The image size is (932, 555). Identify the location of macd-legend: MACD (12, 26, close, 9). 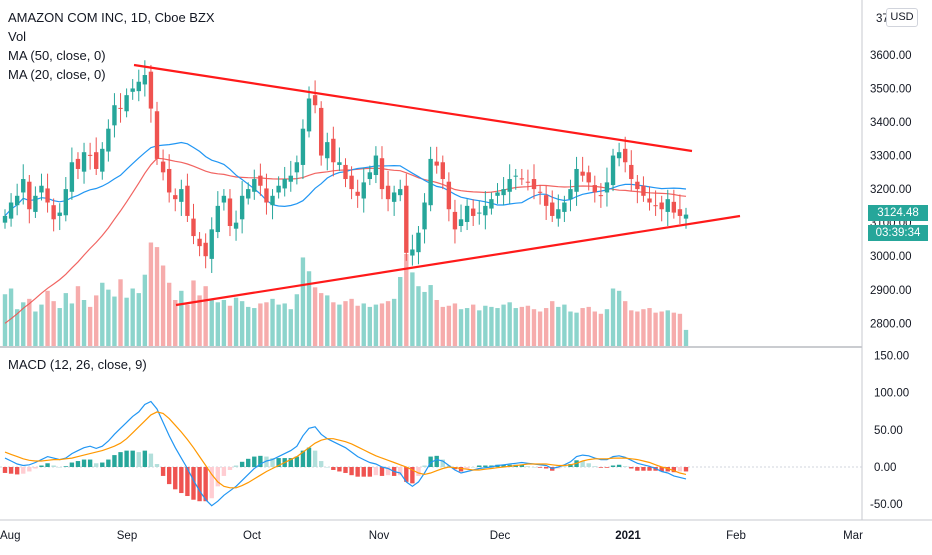
(77, 364).